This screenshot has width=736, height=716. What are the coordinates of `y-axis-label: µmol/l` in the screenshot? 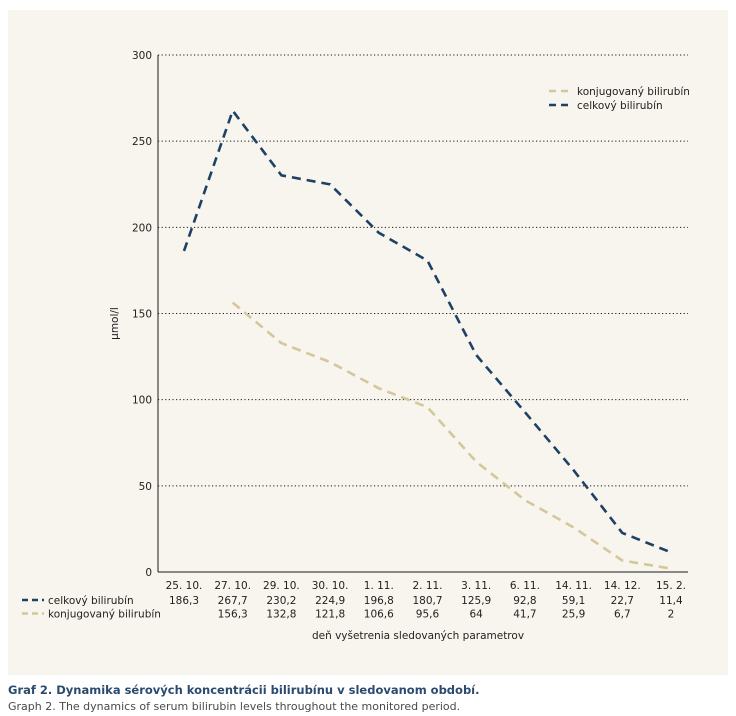 It's located at (115, 323).